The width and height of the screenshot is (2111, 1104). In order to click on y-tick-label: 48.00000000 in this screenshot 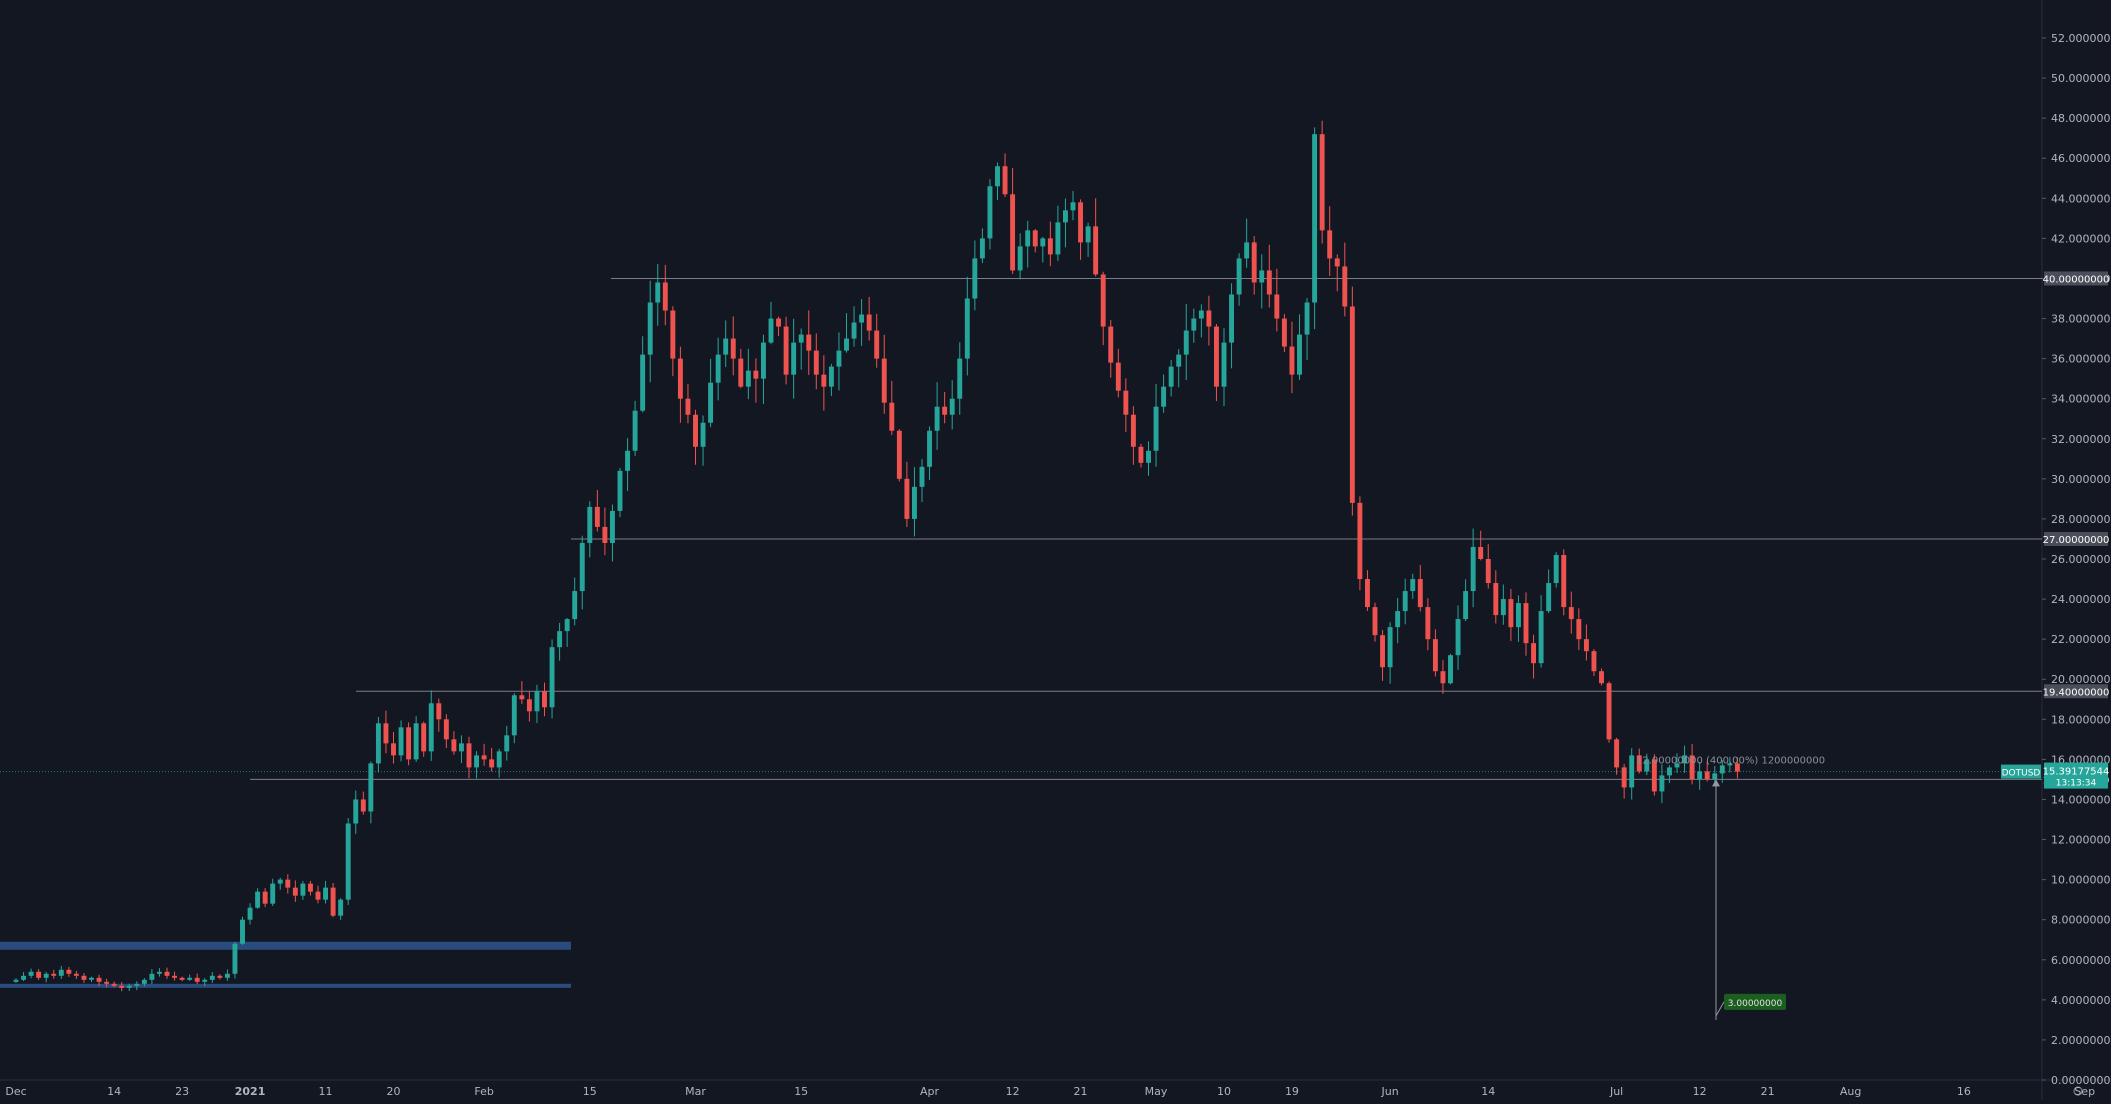, I will do `click(2081, 118)`.